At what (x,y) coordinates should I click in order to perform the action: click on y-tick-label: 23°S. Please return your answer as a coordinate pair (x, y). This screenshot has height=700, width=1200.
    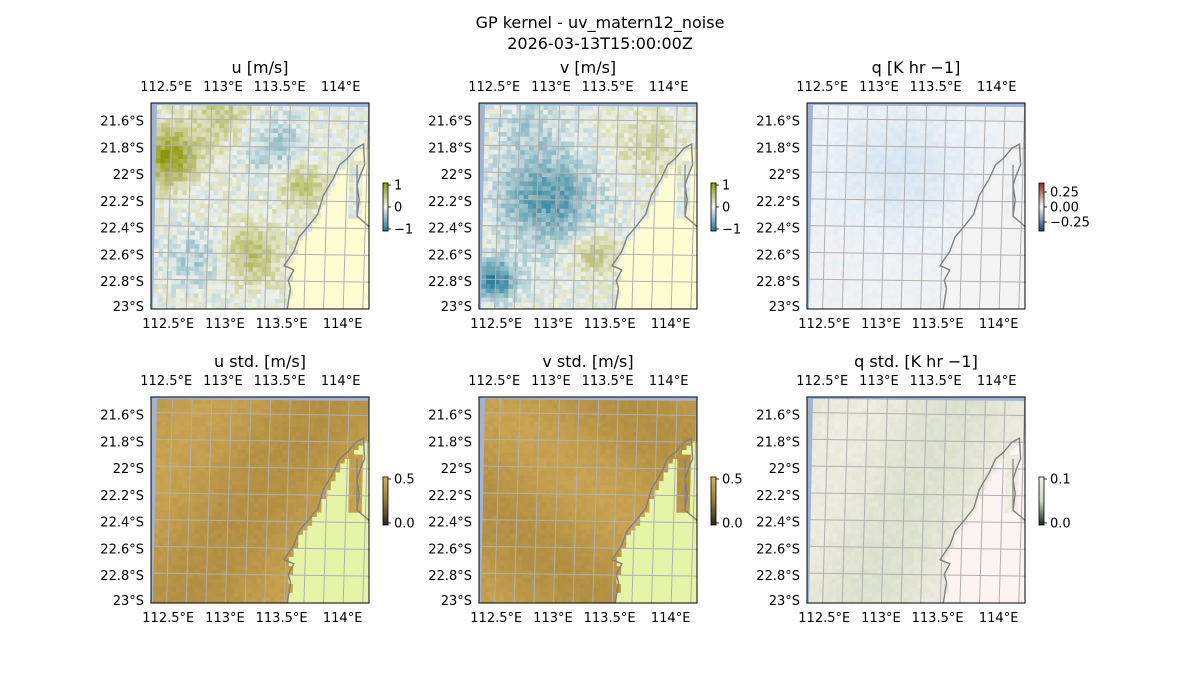
    Looking at the image, I should click on (456, 307).